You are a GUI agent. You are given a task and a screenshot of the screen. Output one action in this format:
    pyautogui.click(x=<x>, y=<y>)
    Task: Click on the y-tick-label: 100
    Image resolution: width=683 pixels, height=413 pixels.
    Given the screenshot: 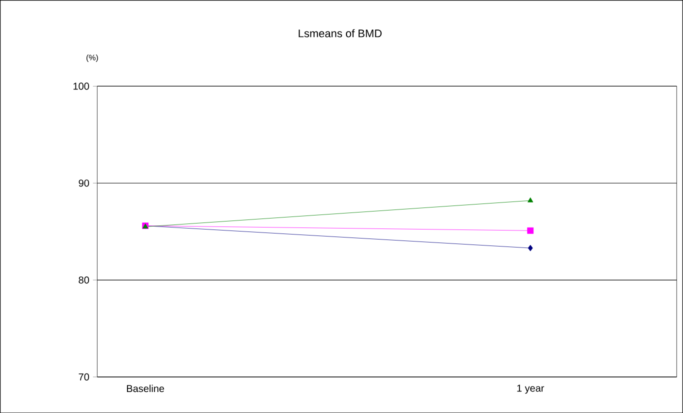 What is the action you would take?
    pyautogui.click(x=82, y=86)
    